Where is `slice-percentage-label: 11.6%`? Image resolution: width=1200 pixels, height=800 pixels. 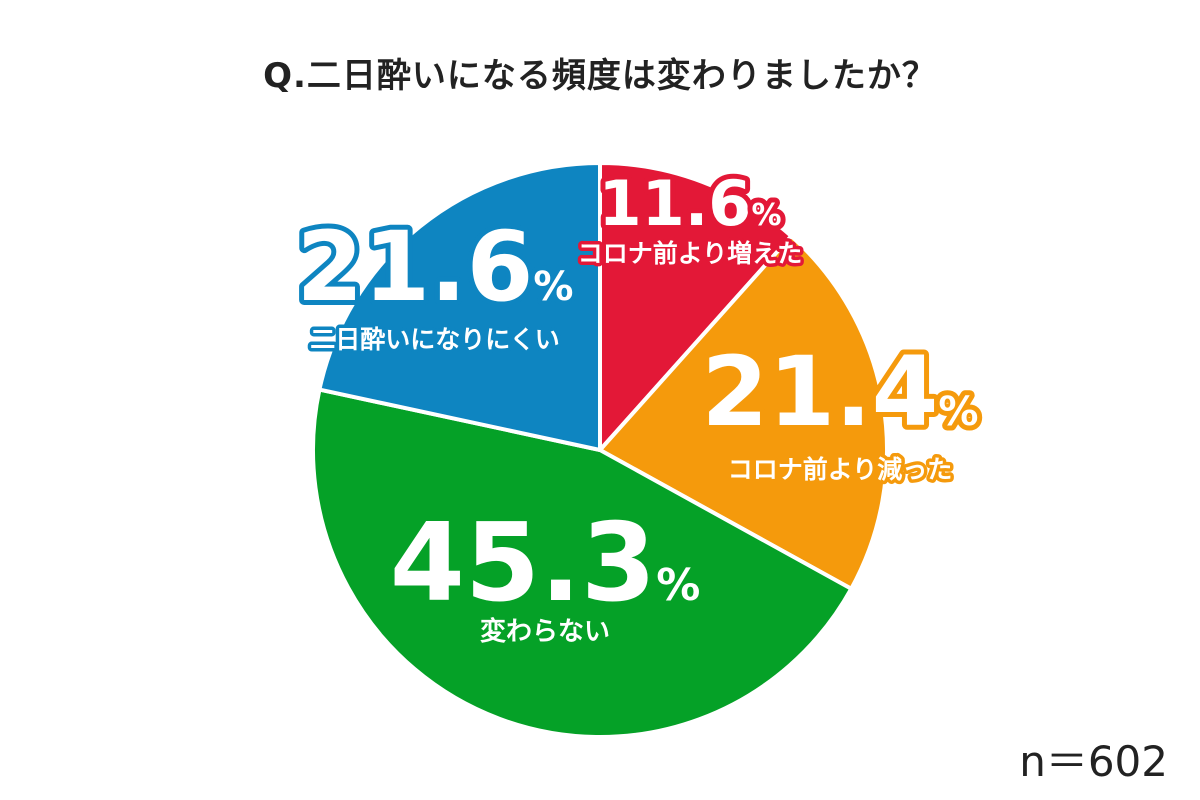
slice-percentage-label: 11.6% is located at coordinates (689, 203).